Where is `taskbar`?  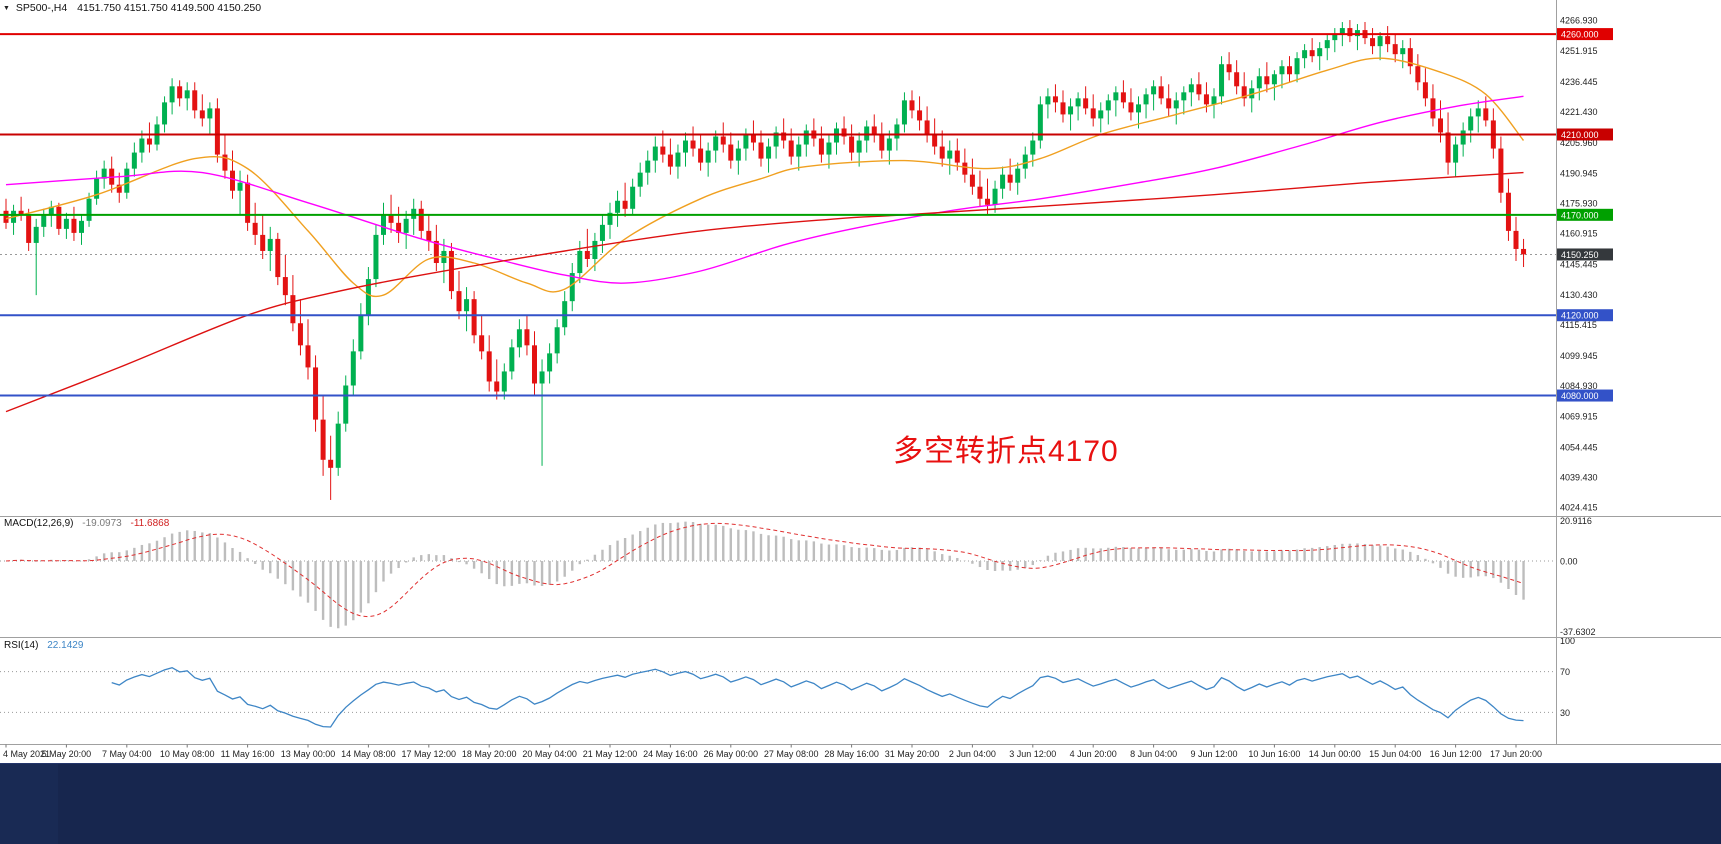
taskbar is located at coordinates (860, 803).